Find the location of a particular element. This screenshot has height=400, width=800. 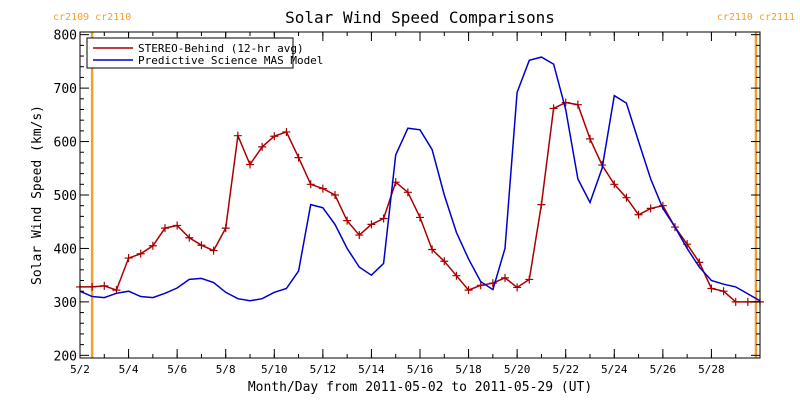

x-tick-label-9: 5/20 is located at coordinates (517, 369).